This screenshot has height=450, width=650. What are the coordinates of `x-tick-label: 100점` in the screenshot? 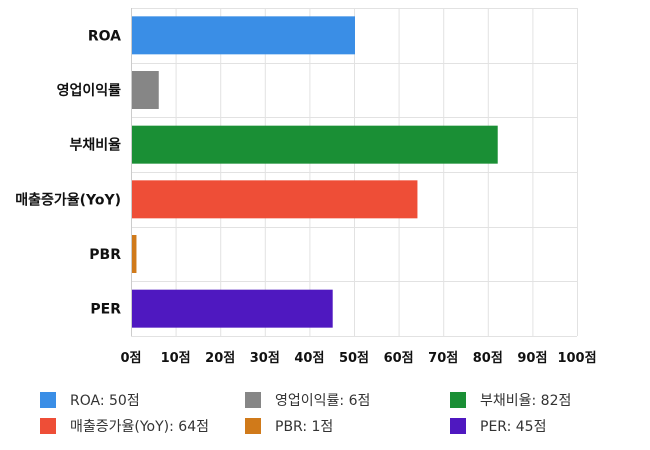 It's located at (576, 358).